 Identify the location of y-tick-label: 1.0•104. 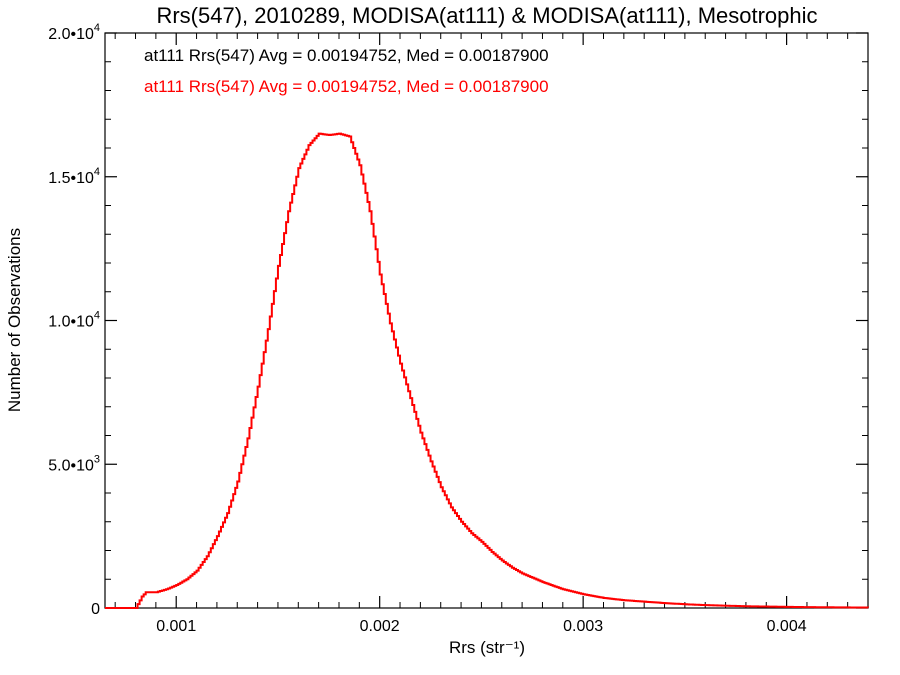
(74, 320).